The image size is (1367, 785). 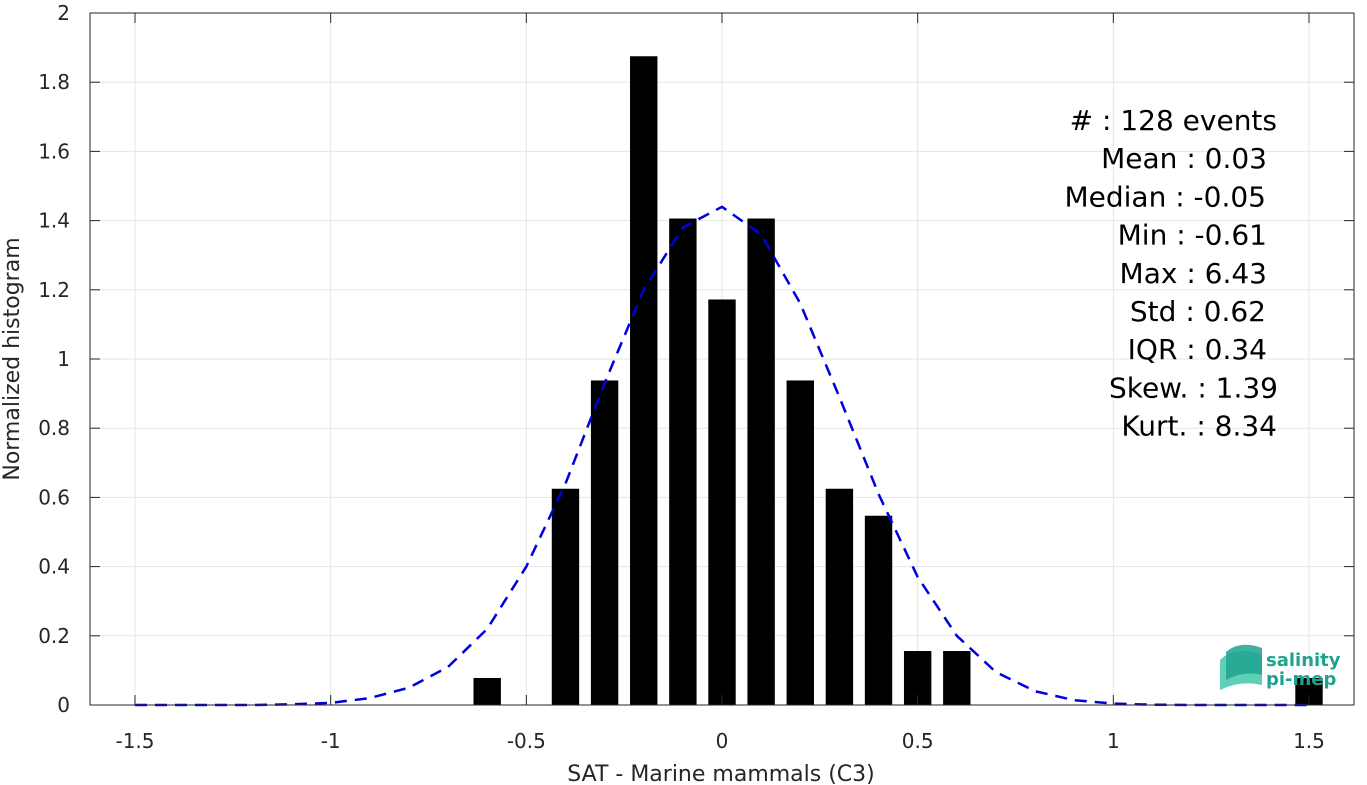 What do you see at coordinates (1199, 426) in the screenshot?
I see `stat-line: Kurt. : 8.34` at bounding box center [1199, 426].